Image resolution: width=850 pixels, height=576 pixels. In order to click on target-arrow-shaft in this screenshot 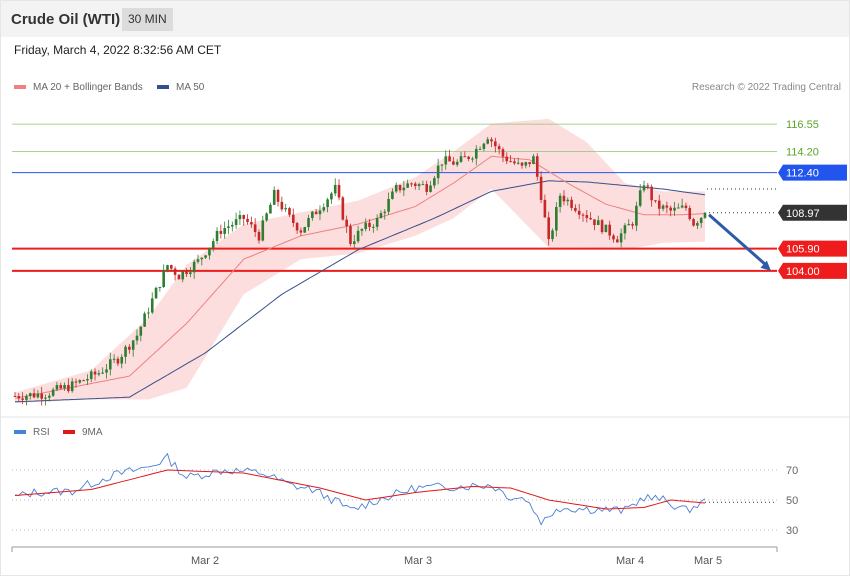, I will do `click(738, 240)`.